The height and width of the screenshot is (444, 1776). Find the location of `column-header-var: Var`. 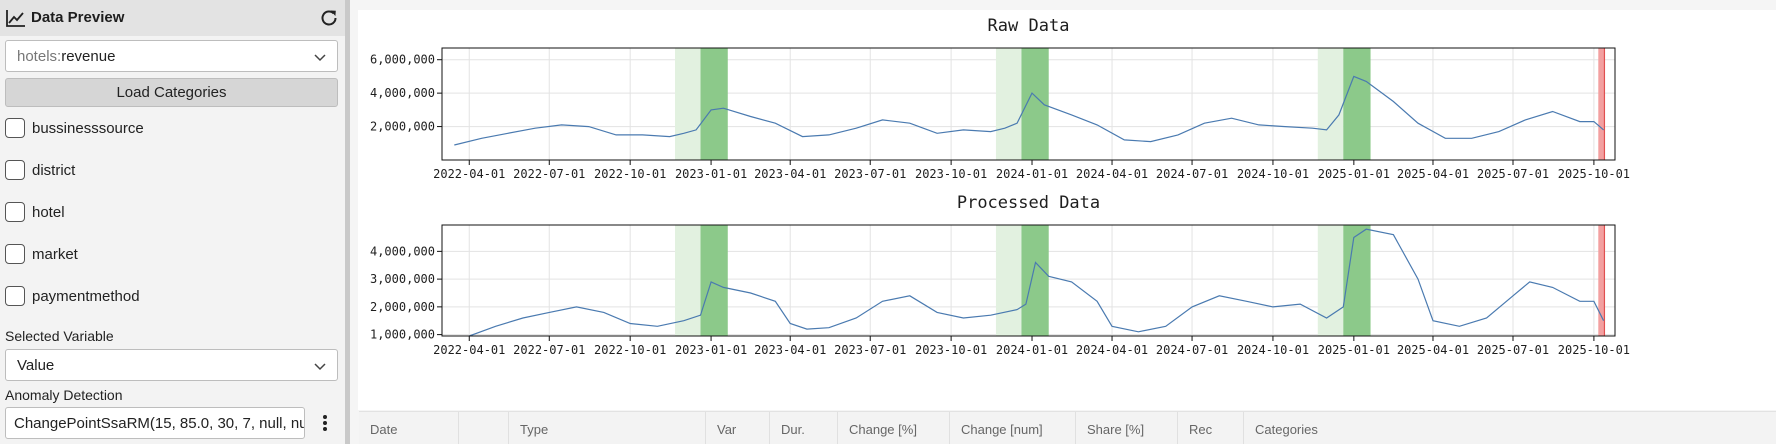

column-header-var: Var is located at coordinates (738, 428).